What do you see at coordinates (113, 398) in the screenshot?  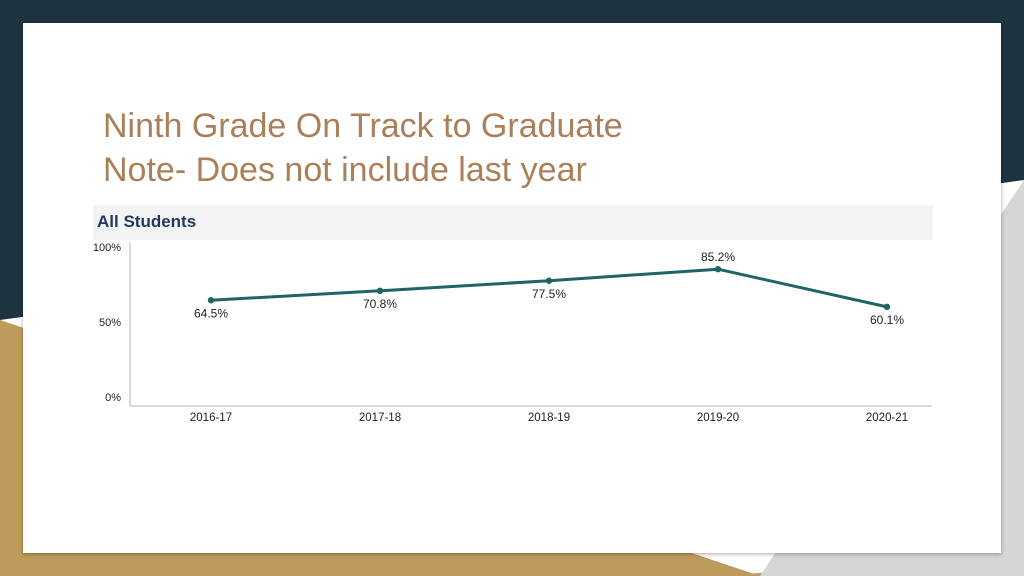 I see `y-tick-label: 0%` at bounding box center [113, 398].